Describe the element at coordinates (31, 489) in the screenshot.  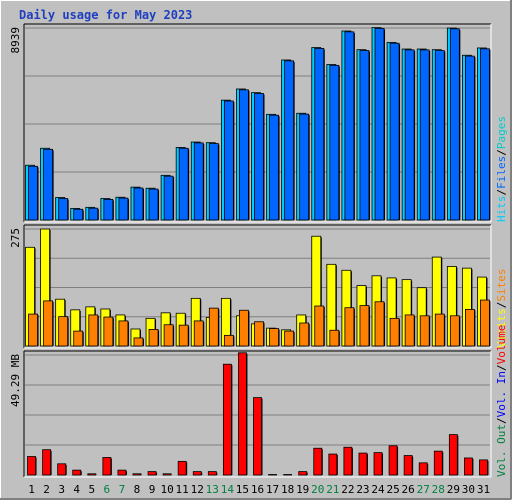
I see `day-label-1: 1` at that location.